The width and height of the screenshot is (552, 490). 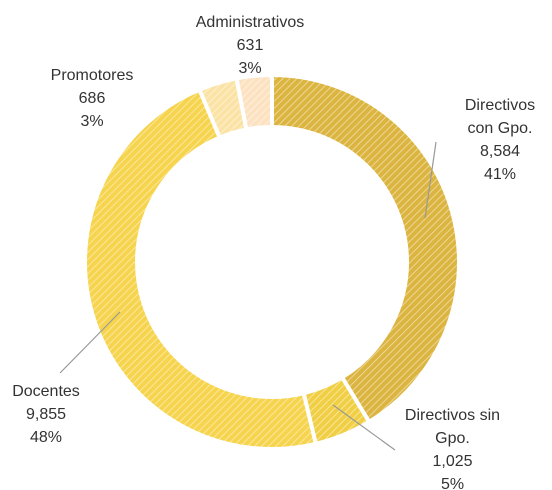 I want to click on value-label: 8,584, so click(x=500, y=151).